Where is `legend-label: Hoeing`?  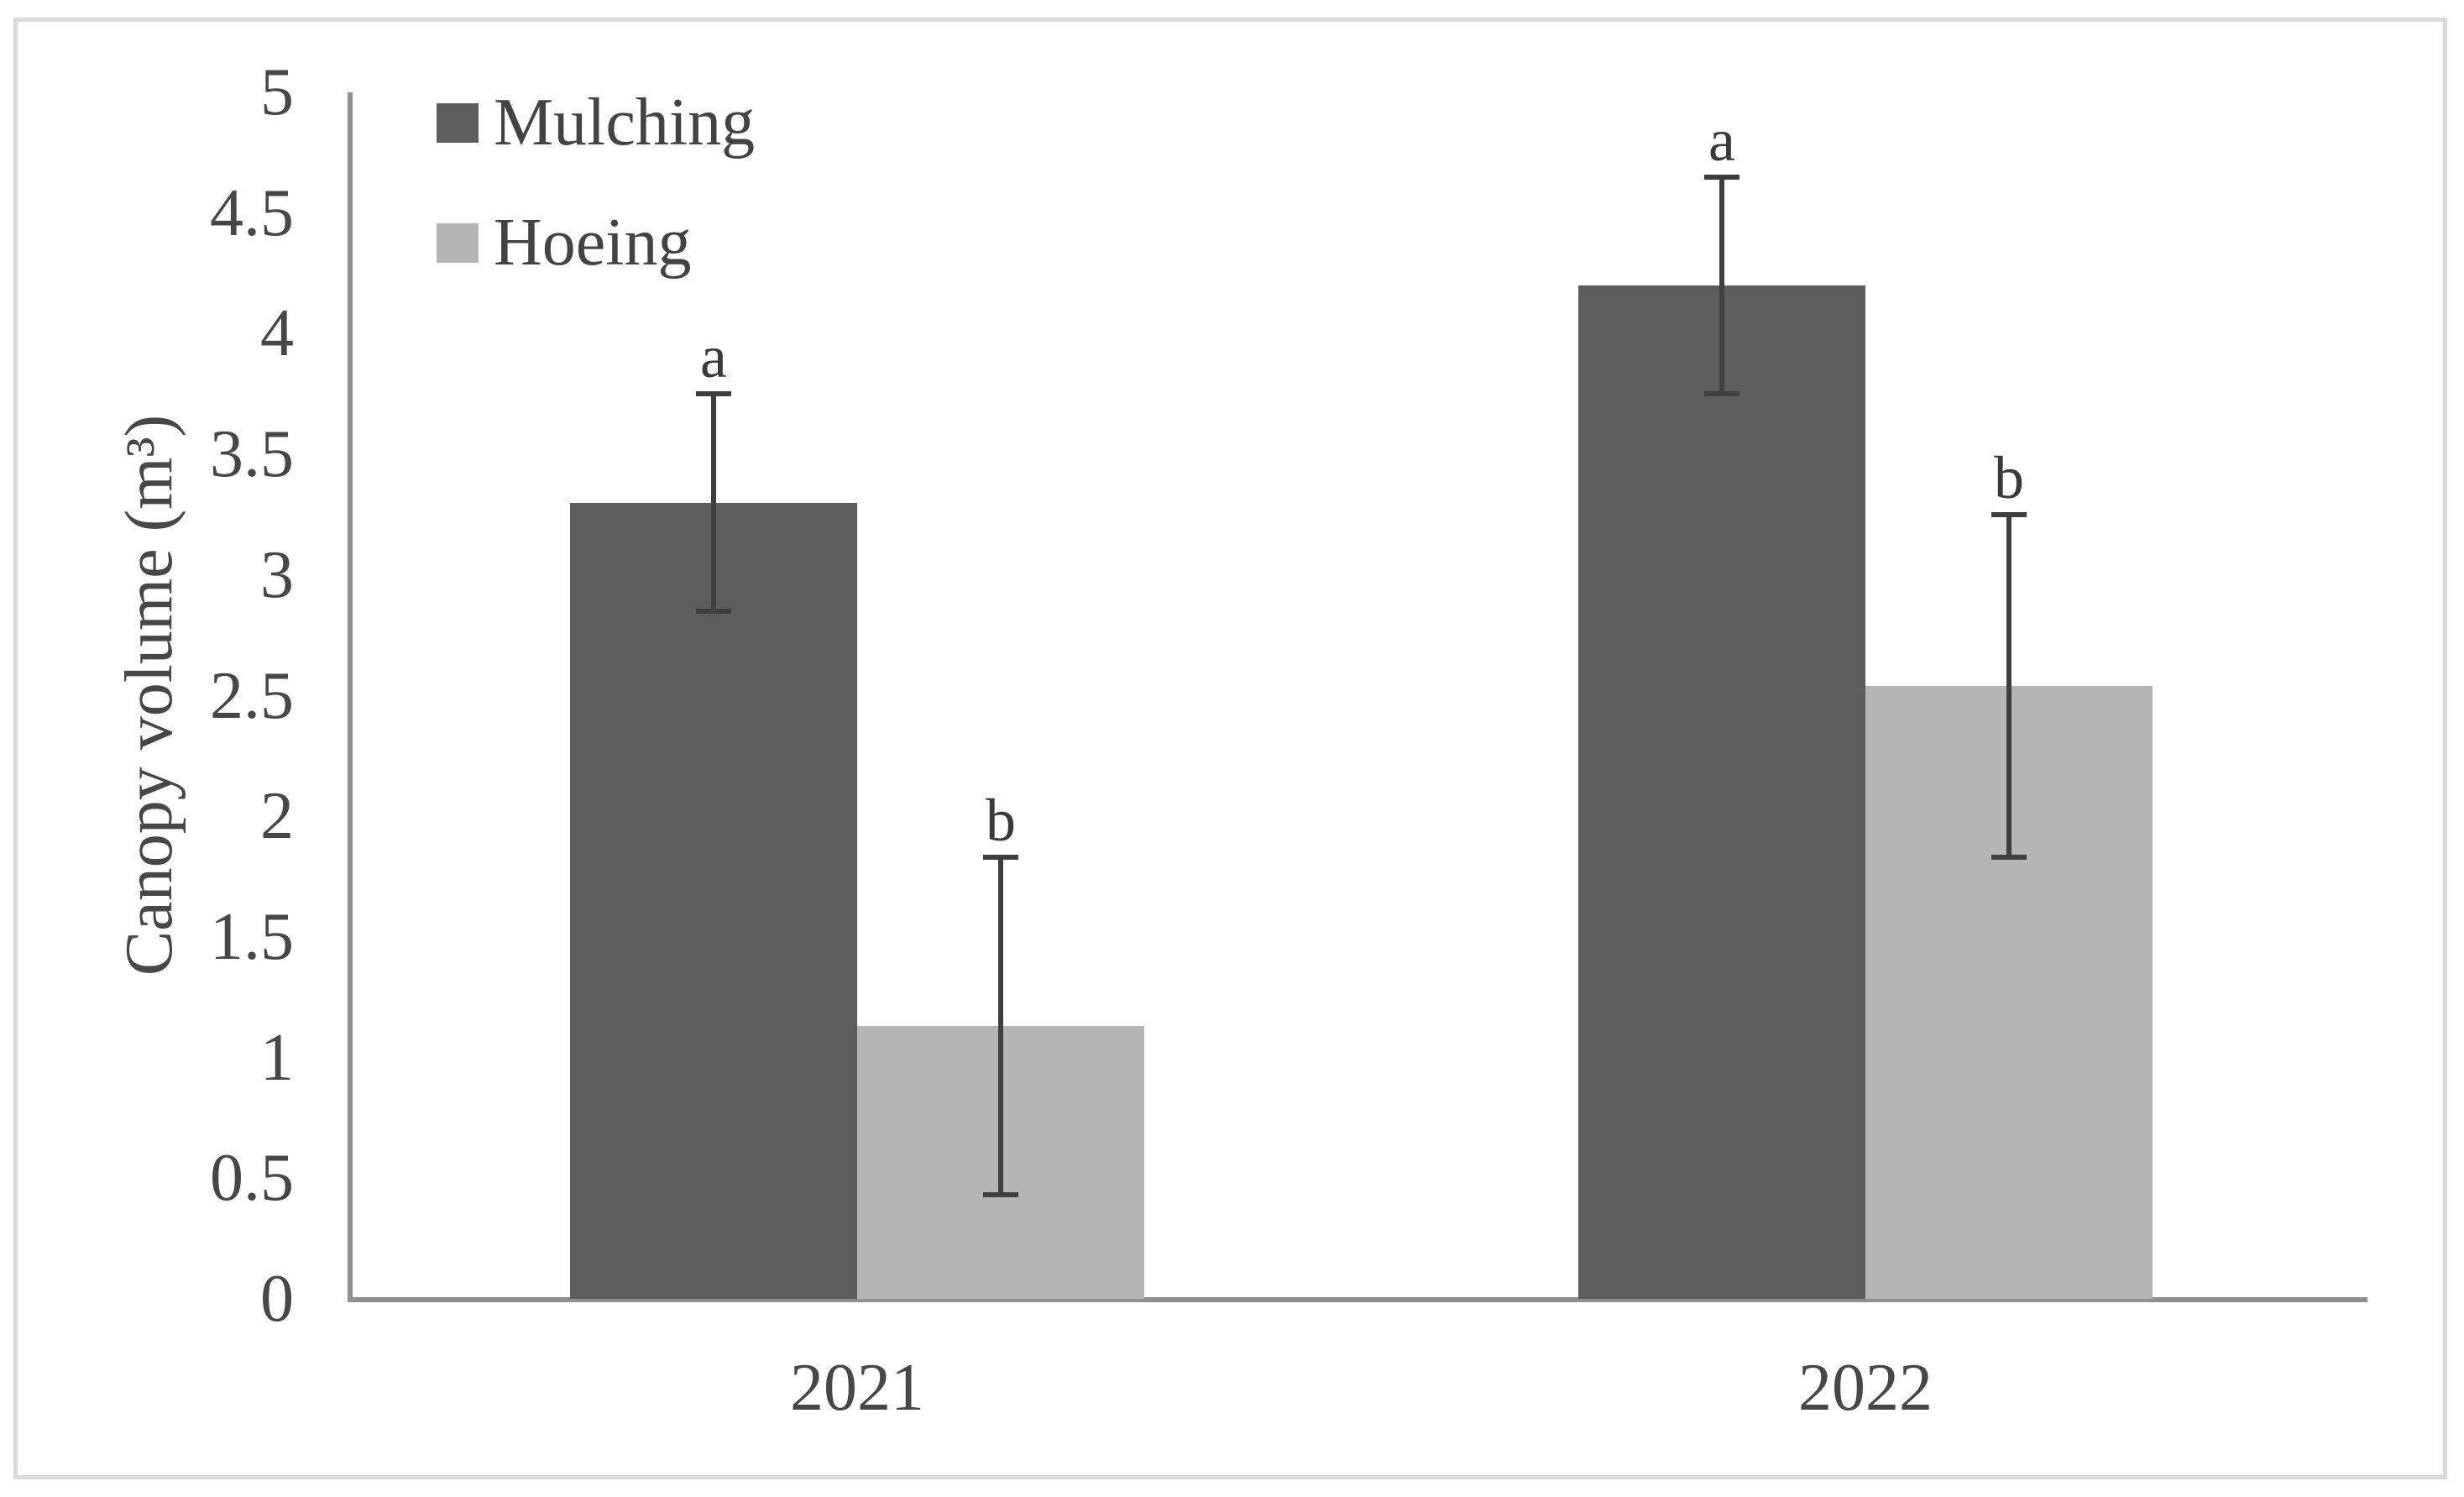 legend-label: Hoeing is located at coordinates (593, 243).